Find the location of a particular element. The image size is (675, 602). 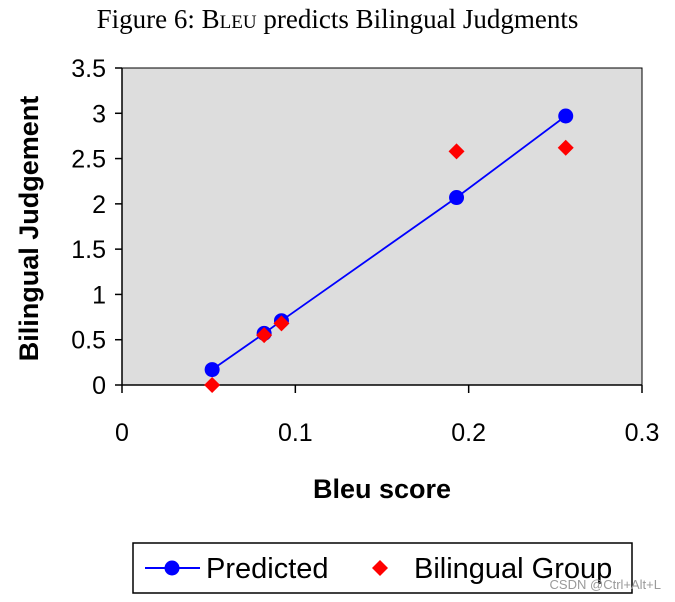

legend-bilingual-group-marker is located at coordinates (380, 568).